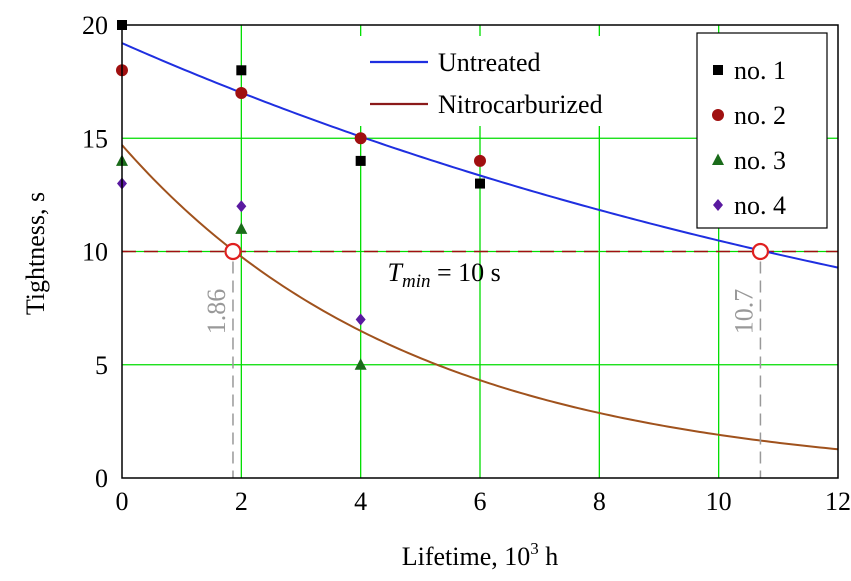 The width and height of the screenshot is (851, 581). What do you see at coordinates (95, 25) in the screenshot?
I see `y-tick-label-20: 20` at bounding box center [95, 25].